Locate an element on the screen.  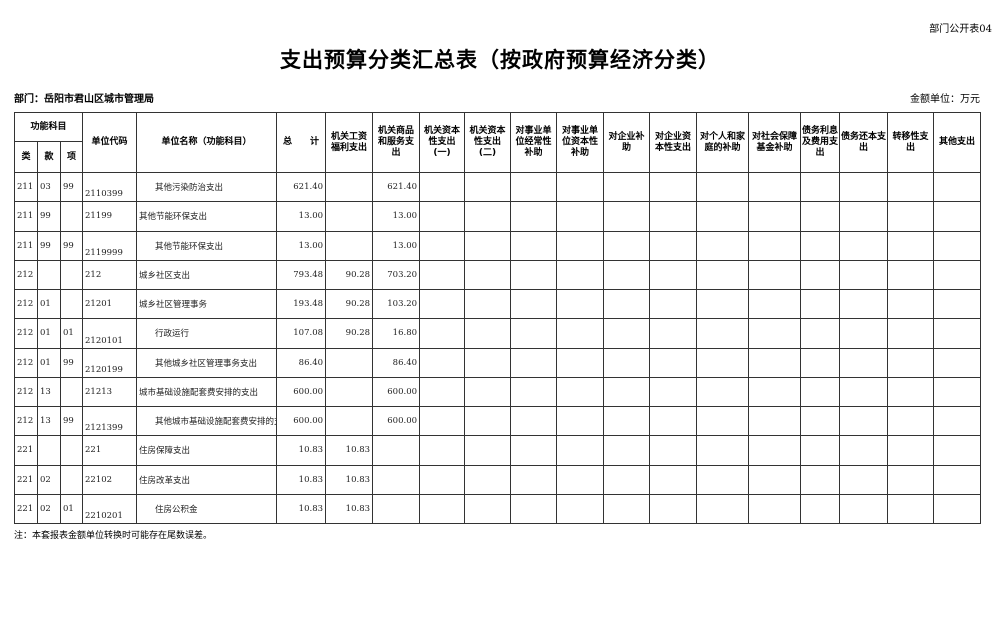
cell-kuan: 02 is located at coordinates (49, 509).